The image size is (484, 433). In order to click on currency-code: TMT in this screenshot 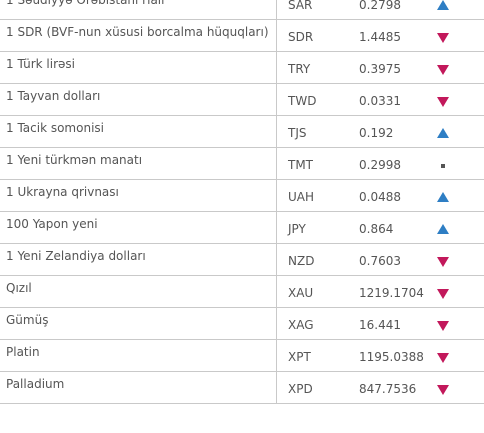, I will do `click(301, 165)`.